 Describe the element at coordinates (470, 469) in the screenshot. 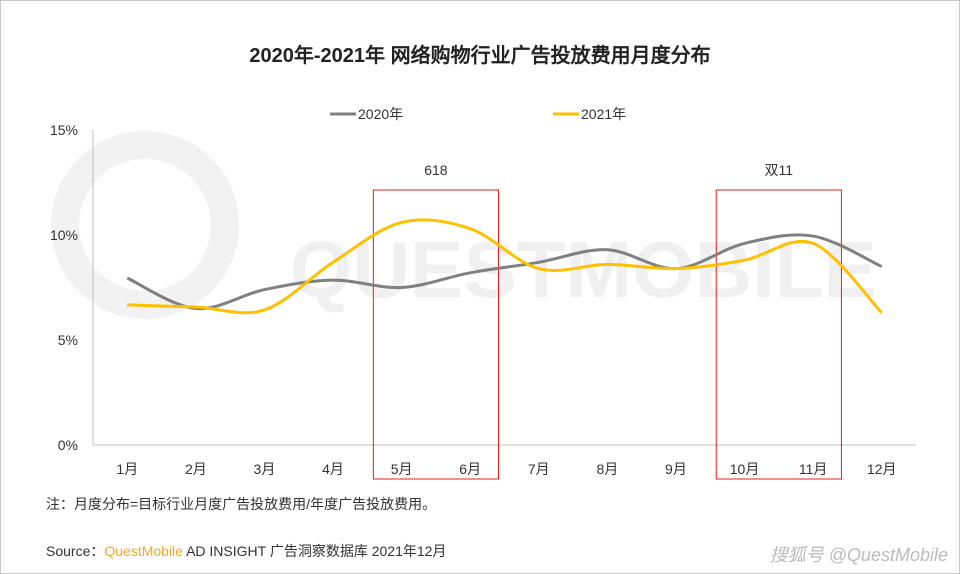

I see `x-tick-label: 6月` at that location.